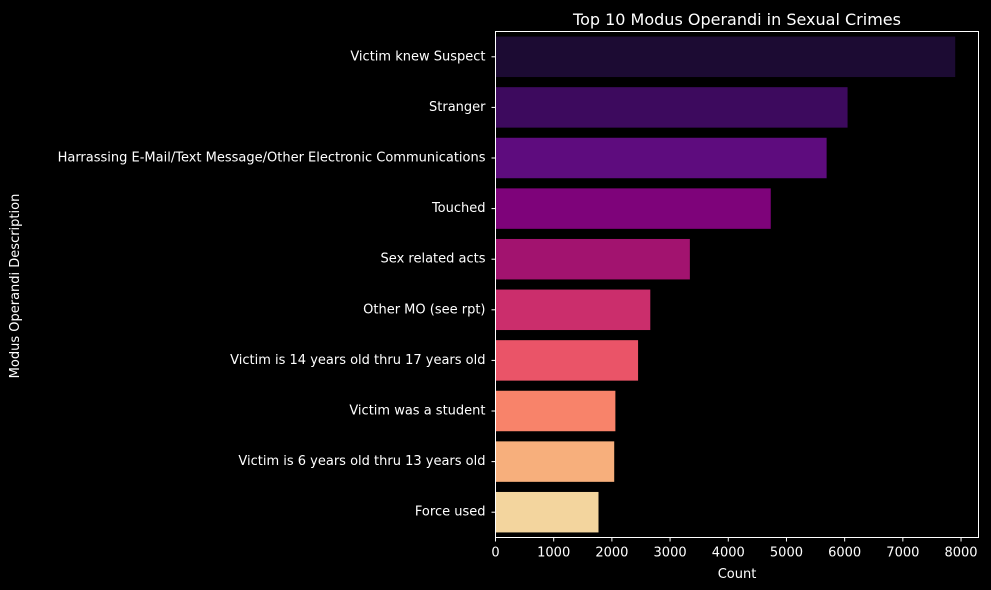 The height and width of the screenshot is (590, 991). I want to click on y-tick-label: Sex related acts, so click(433, 259).